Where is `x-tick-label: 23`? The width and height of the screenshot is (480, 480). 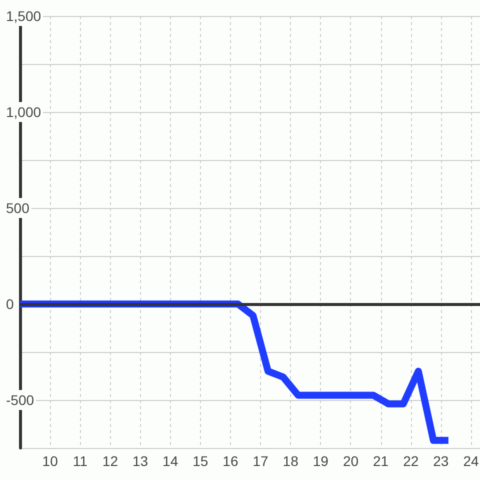
x-tick-label: 23 is located at coordinates (441, 461).